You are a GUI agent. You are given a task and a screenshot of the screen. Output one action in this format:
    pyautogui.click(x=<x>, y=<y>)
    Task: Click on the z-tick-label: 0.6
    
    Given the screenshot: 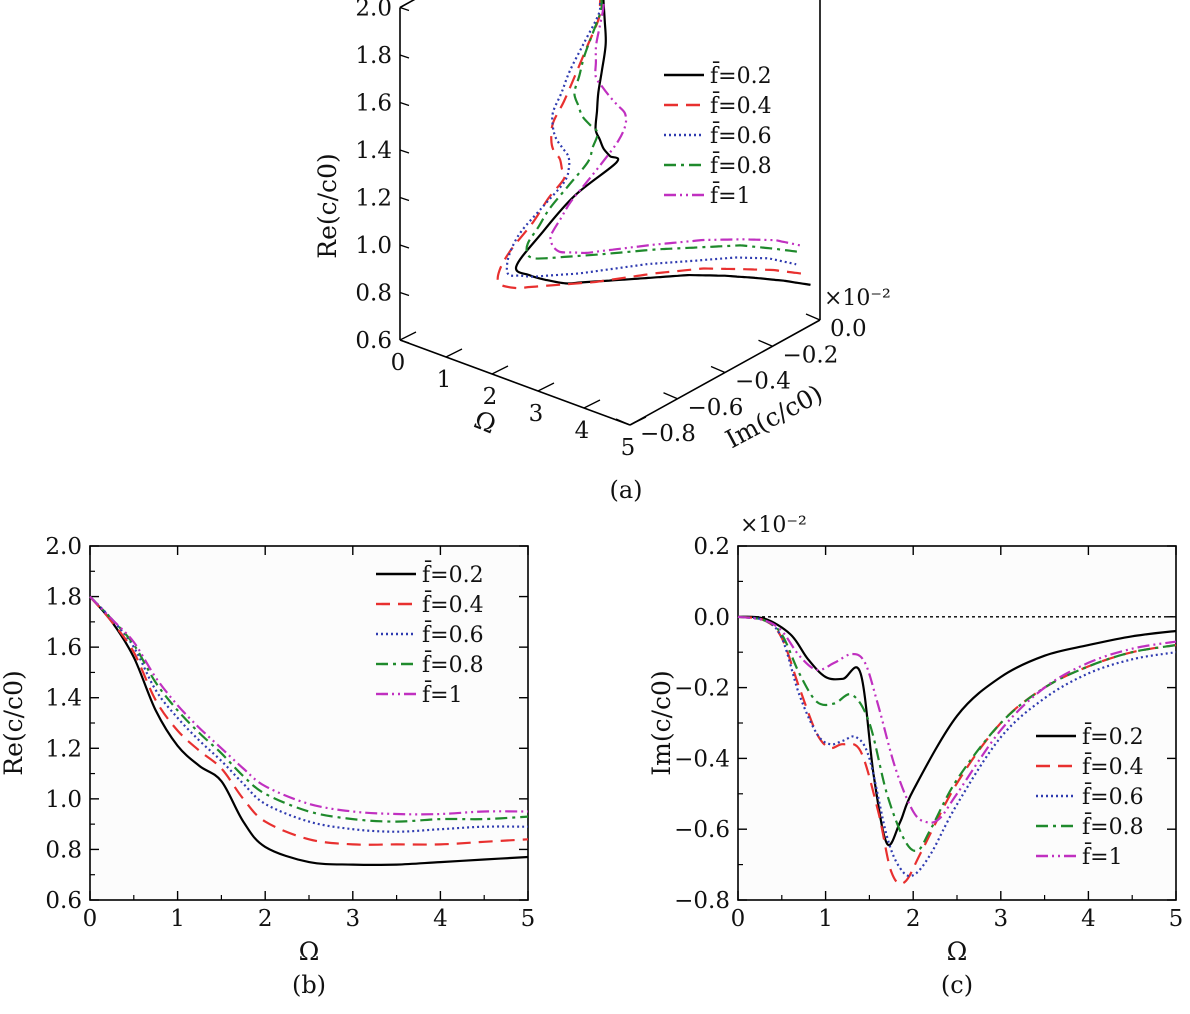 What is the action you would take?
    pyautogui.click(x=373, y=341)
    